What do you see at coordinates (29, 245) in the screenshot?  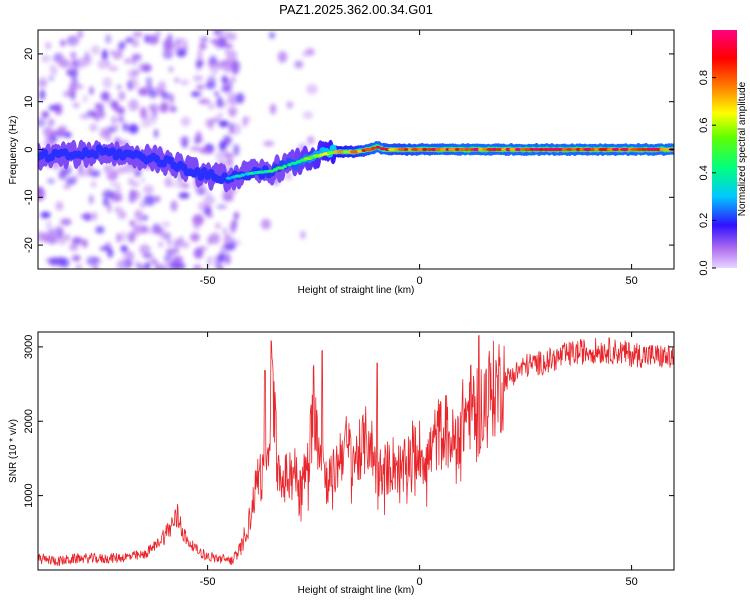 I see `y-tick-label: -20` at bounding box center [29, 245].